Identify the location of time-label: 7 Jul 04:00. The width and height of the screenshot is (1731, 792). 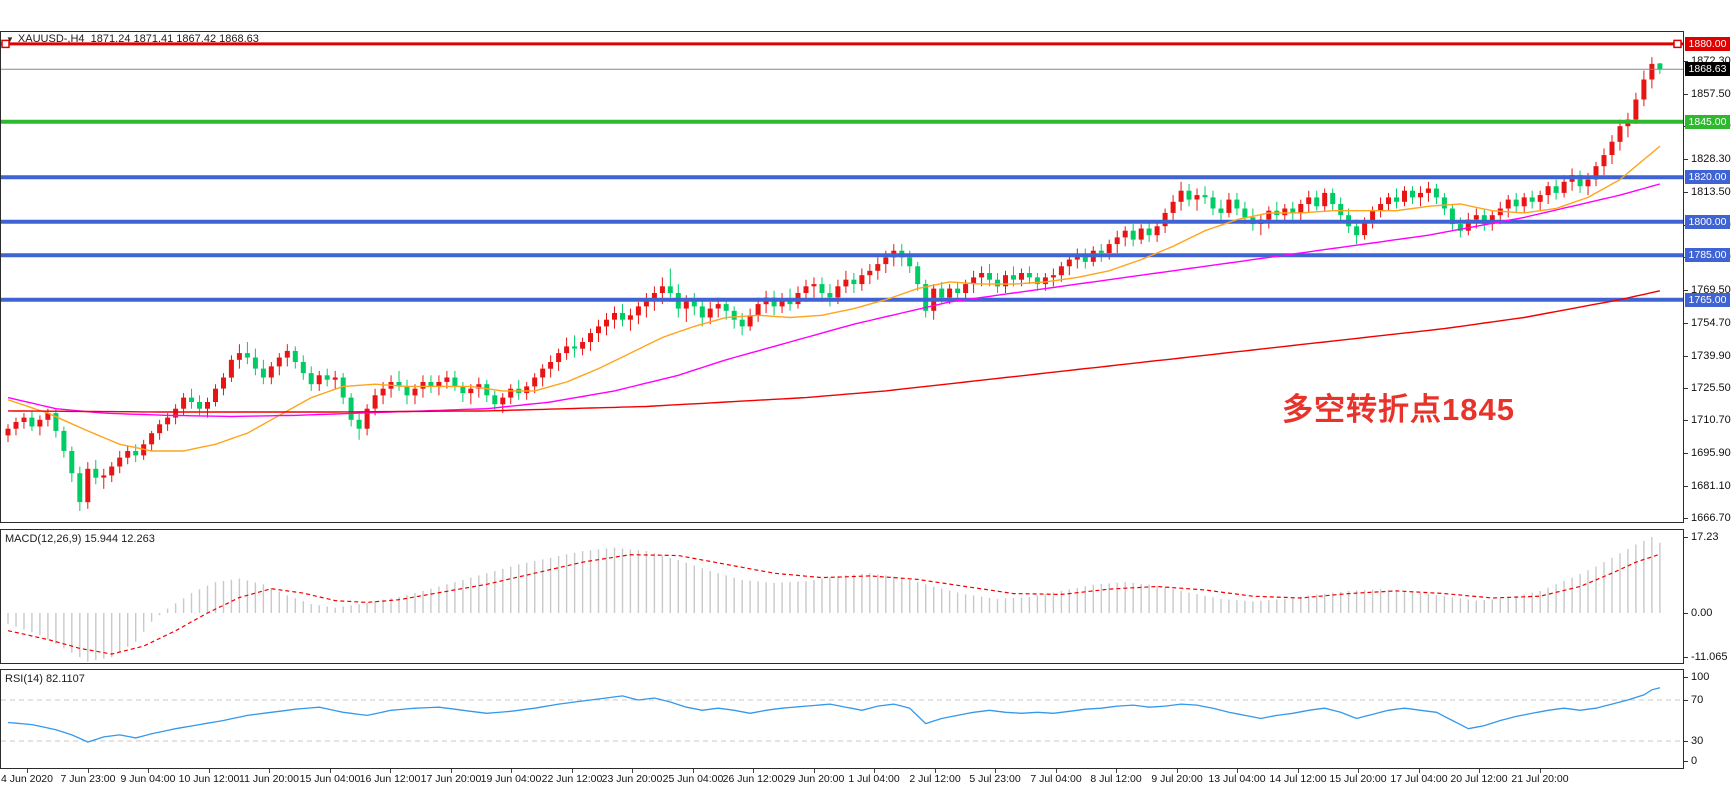
(1056, 779).